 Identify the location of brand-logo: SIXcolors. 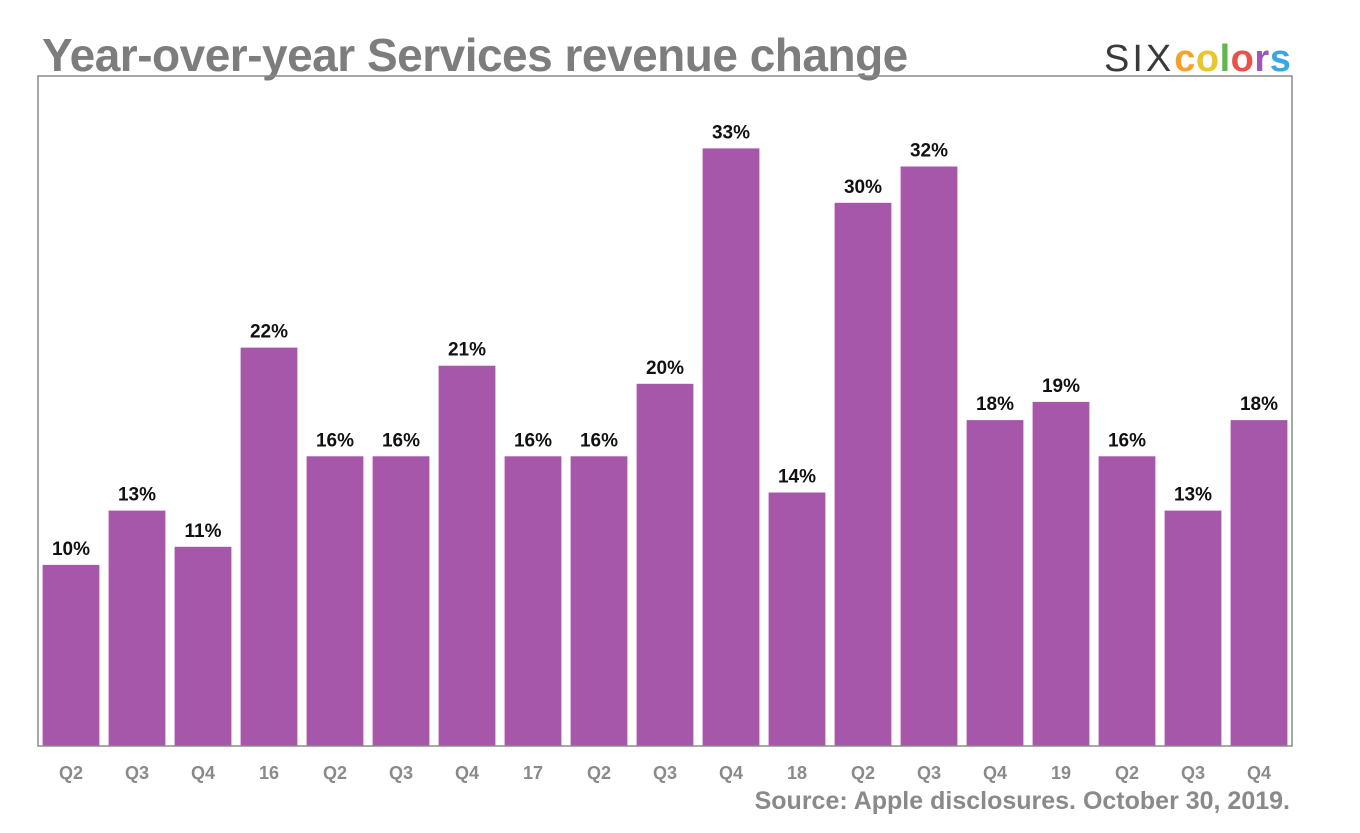
(1197, 59).